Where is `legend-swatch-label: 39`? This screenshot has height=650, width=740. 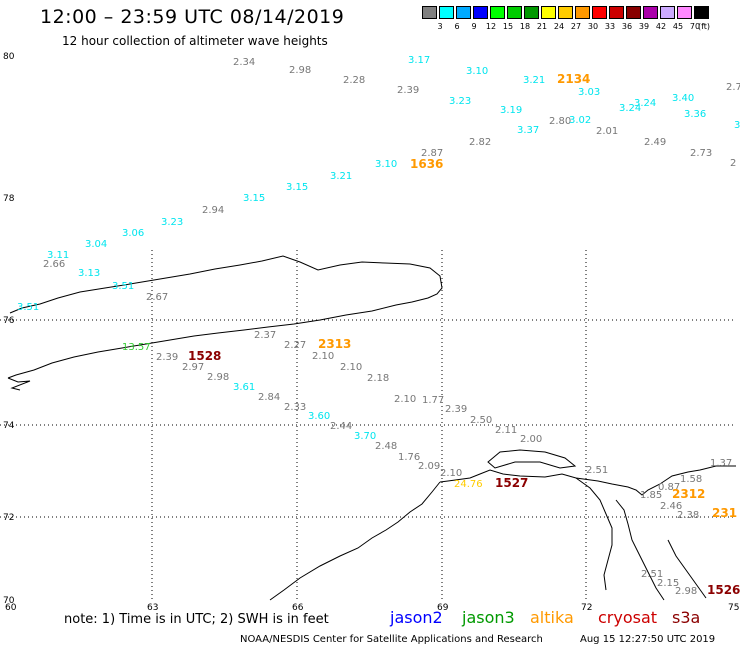 legend-swatch-label: 39 is located at coordinates (644, 26).